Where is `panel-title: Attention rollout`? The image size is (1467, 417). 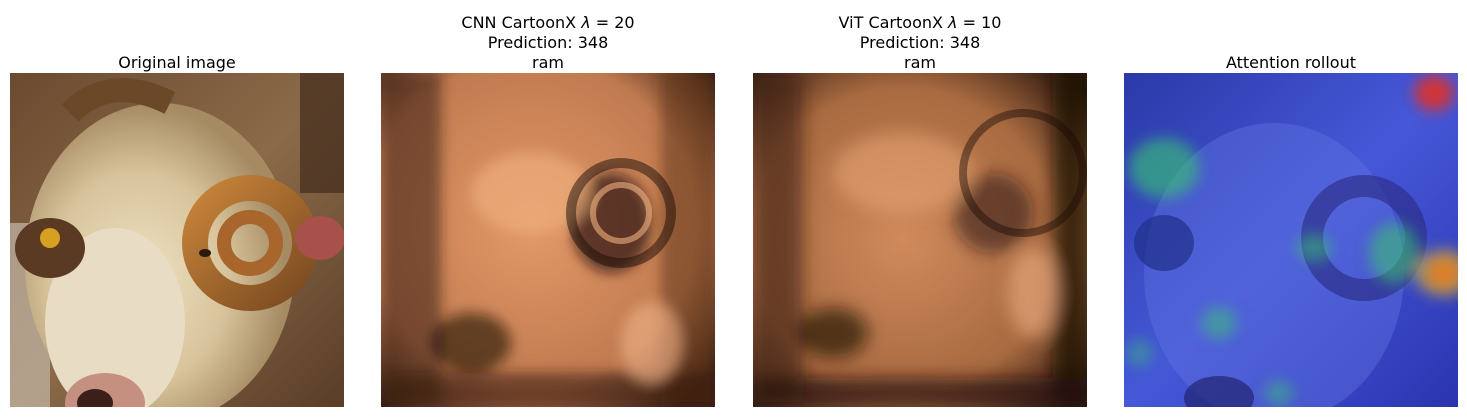
panel-title: Attention rollout is located at coordinates (1291, 63).